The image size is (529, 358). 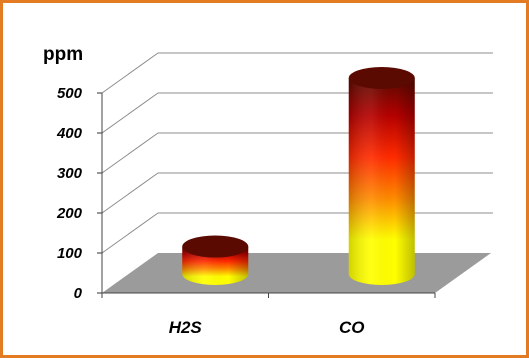 I want to click on y-tick-label: 200, so click(x=69, y=213).